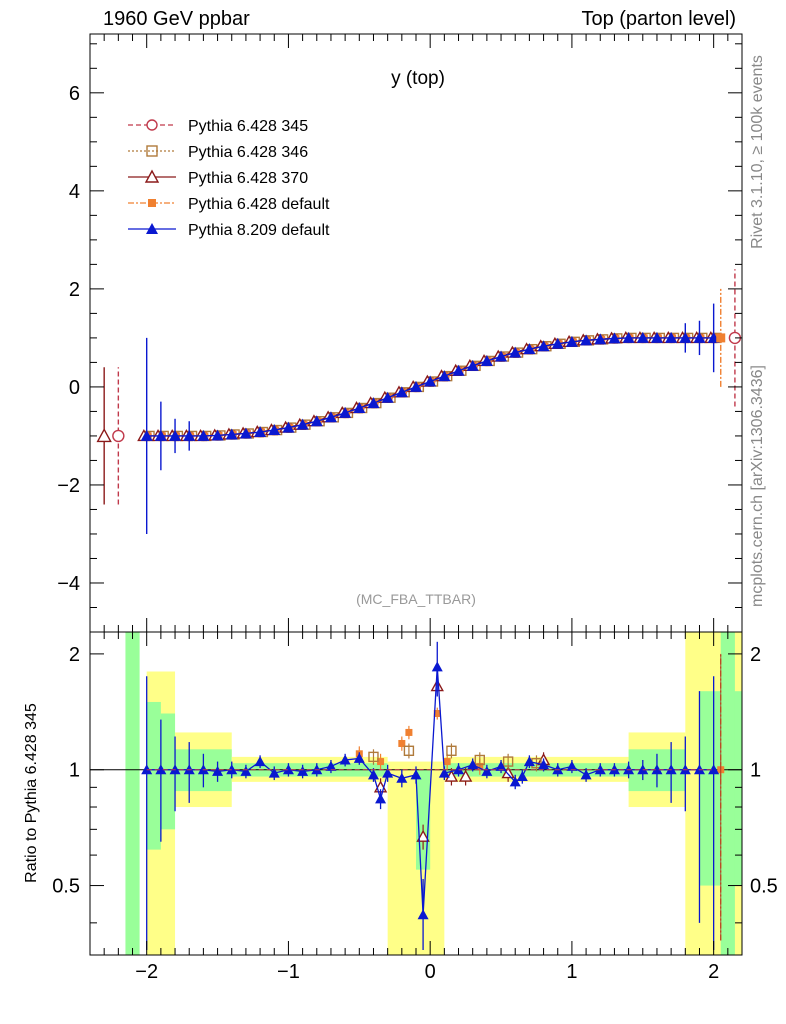 The image size is (786, 1024). Describe the element at coordinates (31, 793) in the screenshot. I see `ratio-y-label: Ratio to Pythia 6.428 345` at that location.